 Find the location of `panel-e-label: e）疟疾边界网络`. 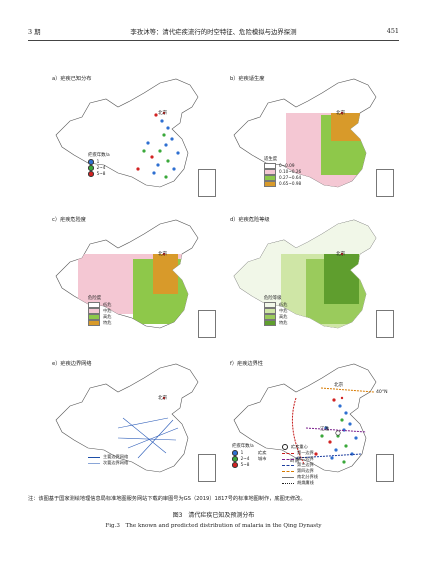

panel-e-label: e）疟疾边界网络 is located at coordinates (72, 364).